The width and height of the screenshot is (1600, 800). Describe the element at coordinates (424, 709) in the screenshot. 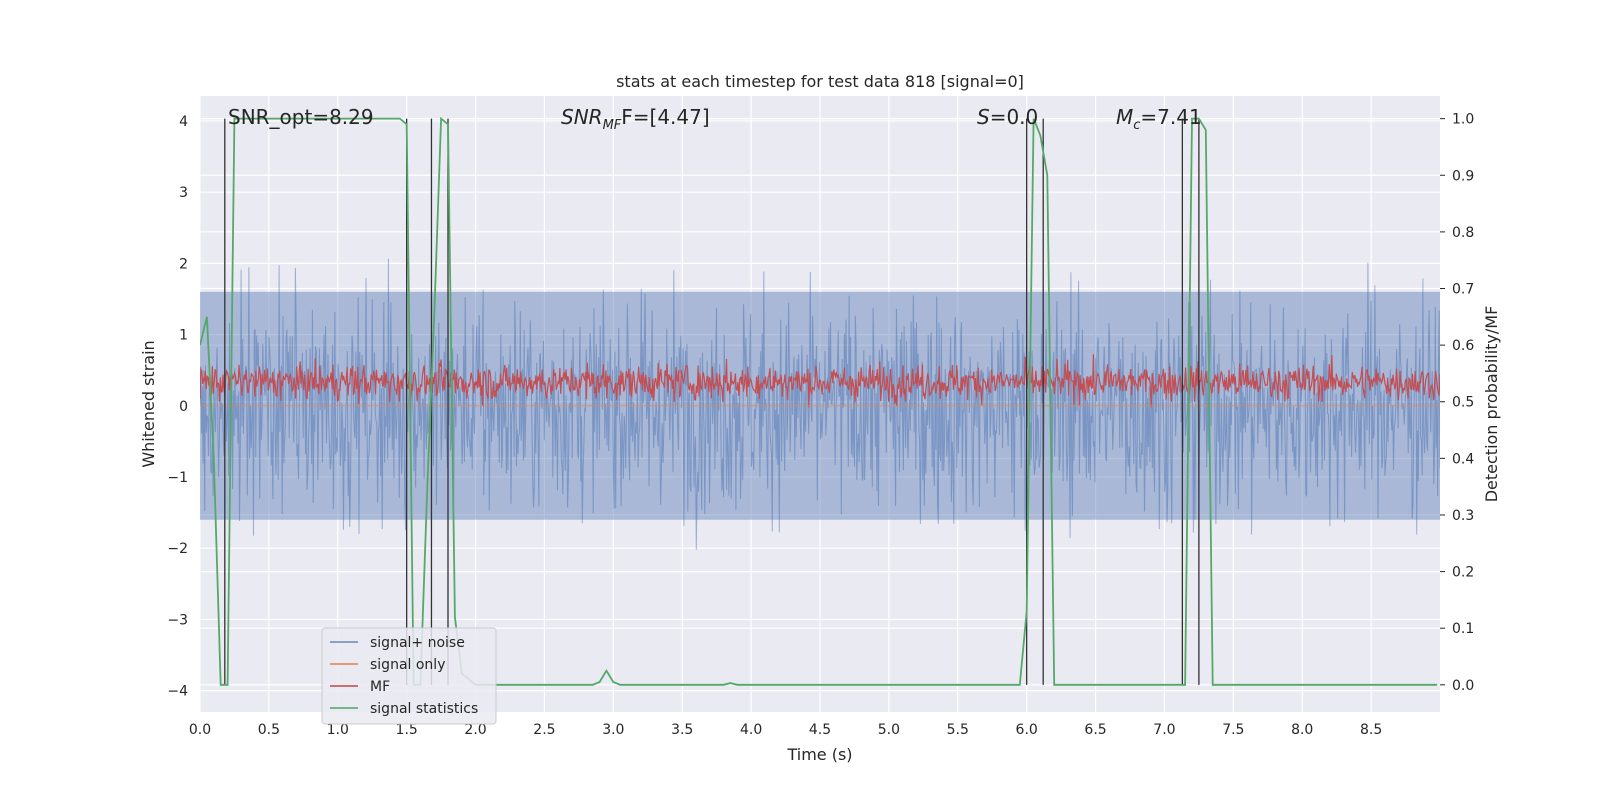

I see `legend-label: signal statistics` at that location.